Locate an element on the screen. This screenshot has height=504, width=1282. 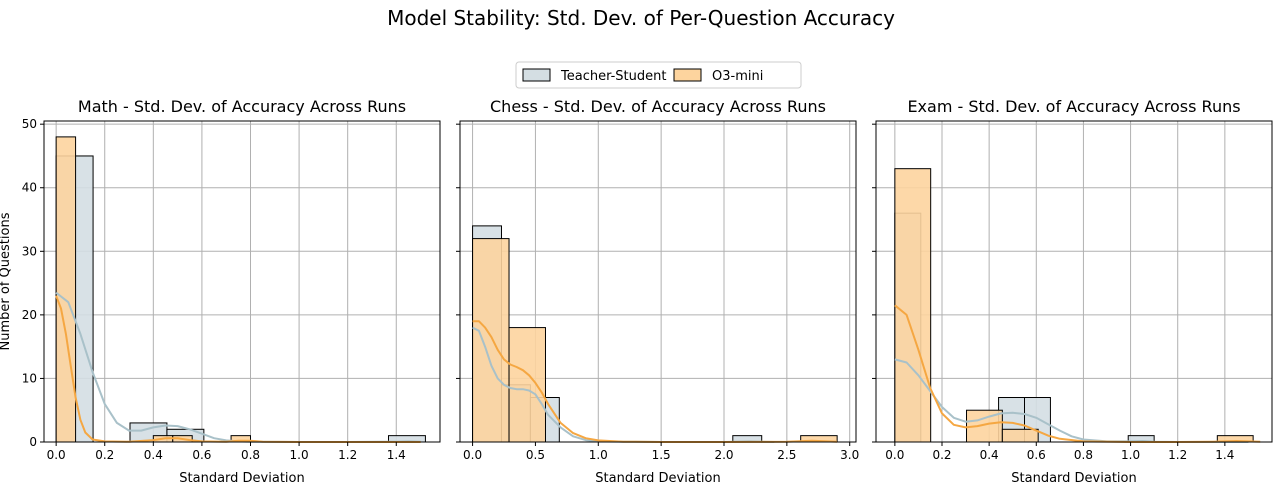
math-ytick-label: 50 is located at coordinates (29, 124).